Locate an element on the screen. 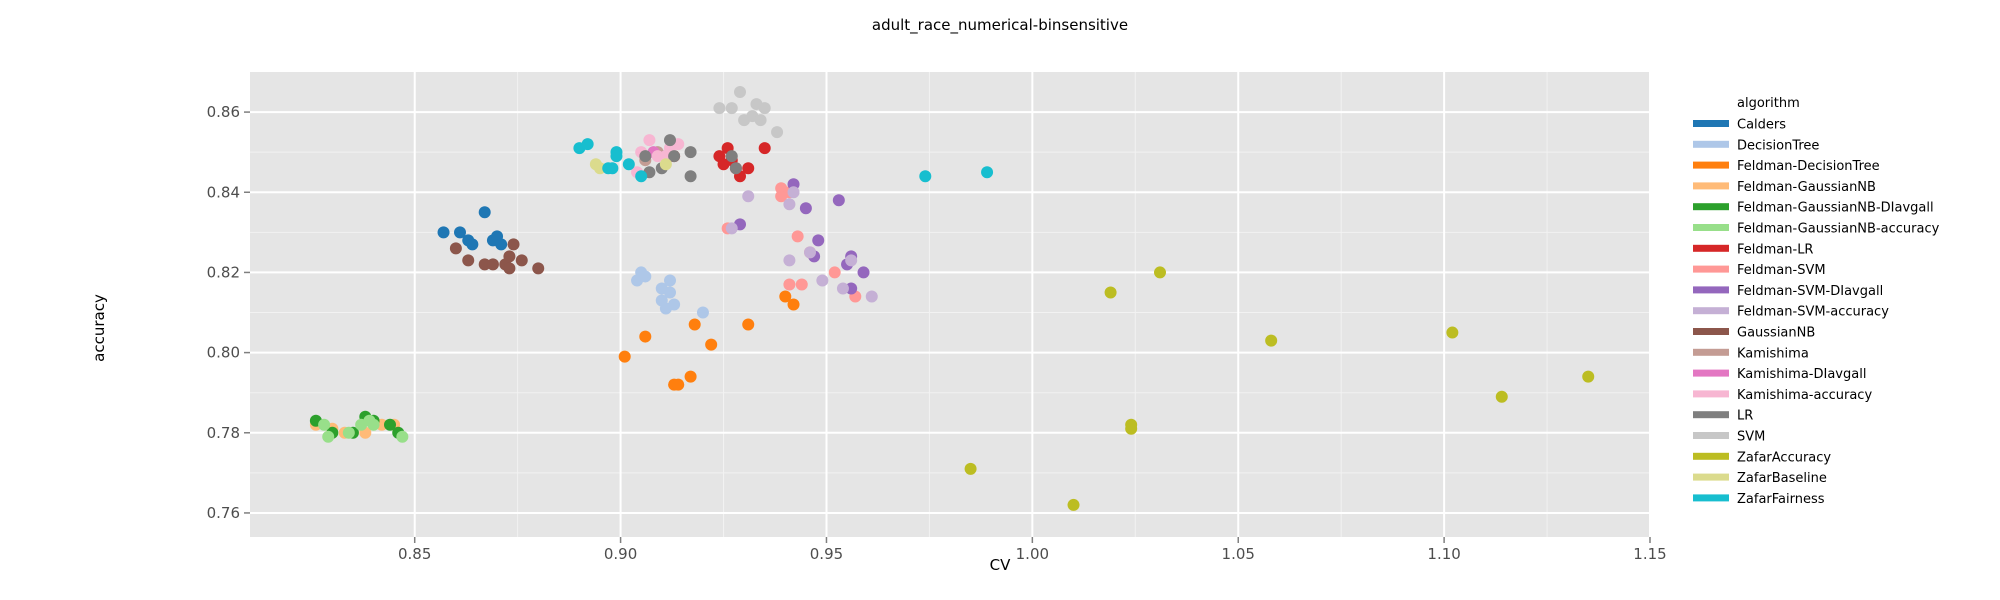 This screenshot has width=2000, height=600. legend-item: ZafarBaseline is located at coordinates (1760, 478).